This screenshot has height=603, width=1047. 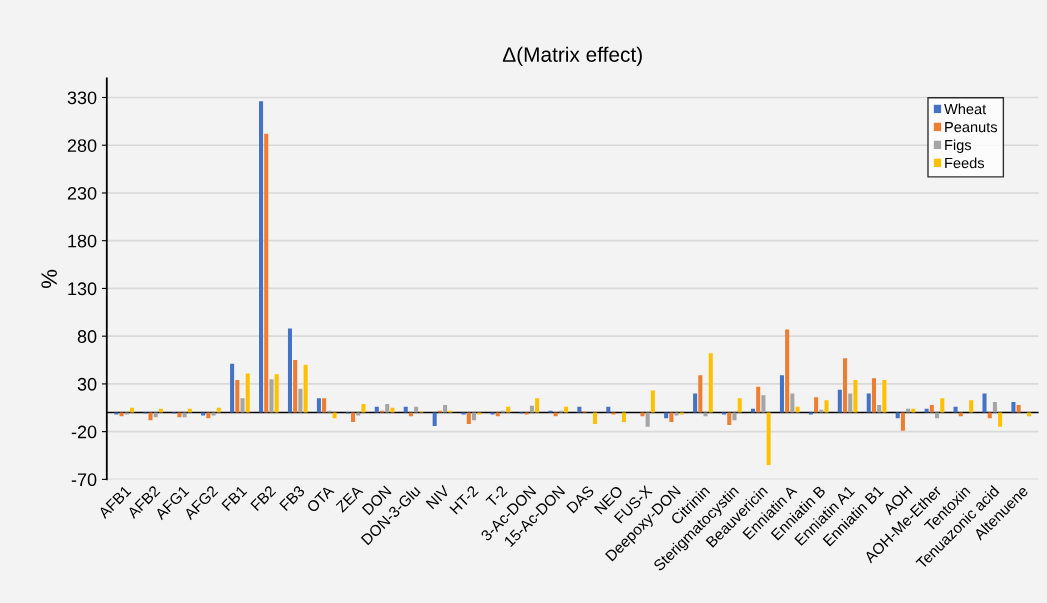 I want to click on y-tick-label: -70, so click(x=84, y=480).